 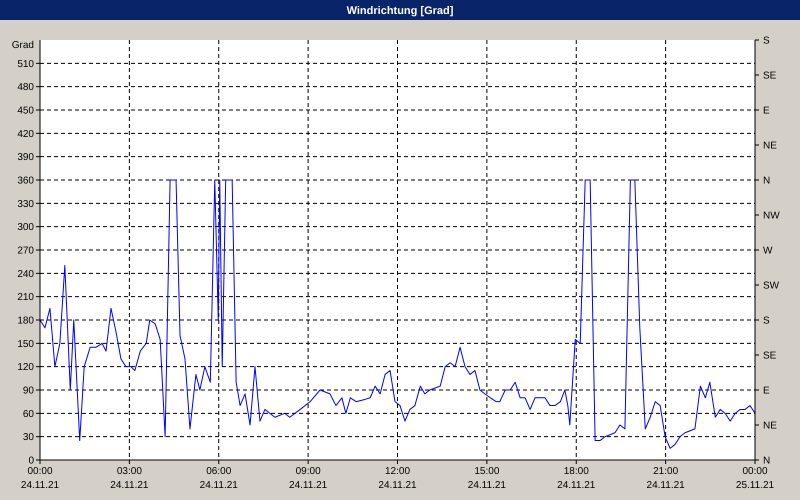 What do you see at coordinates (23, 45) in the screenshot?
I see `y-axis-title: Grad` at bounding box center [23, 45].